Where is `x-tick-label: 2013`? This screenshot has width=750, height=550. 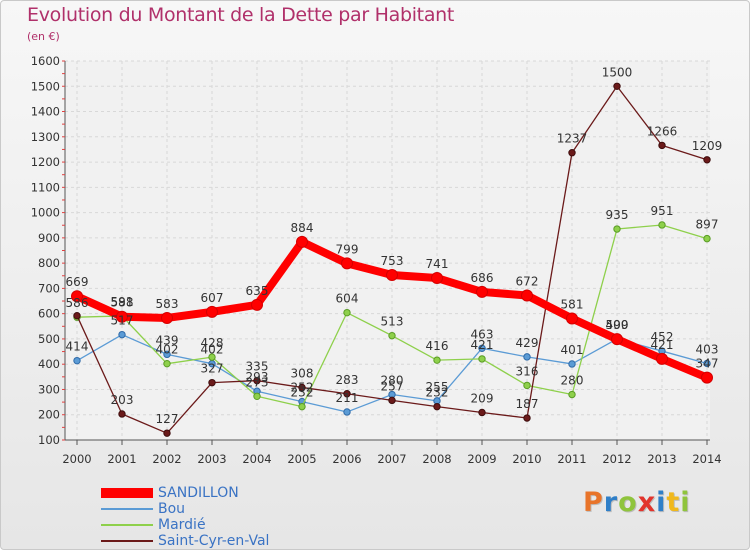
x-tick-label: 2013 is located at coordinates (661, 459).